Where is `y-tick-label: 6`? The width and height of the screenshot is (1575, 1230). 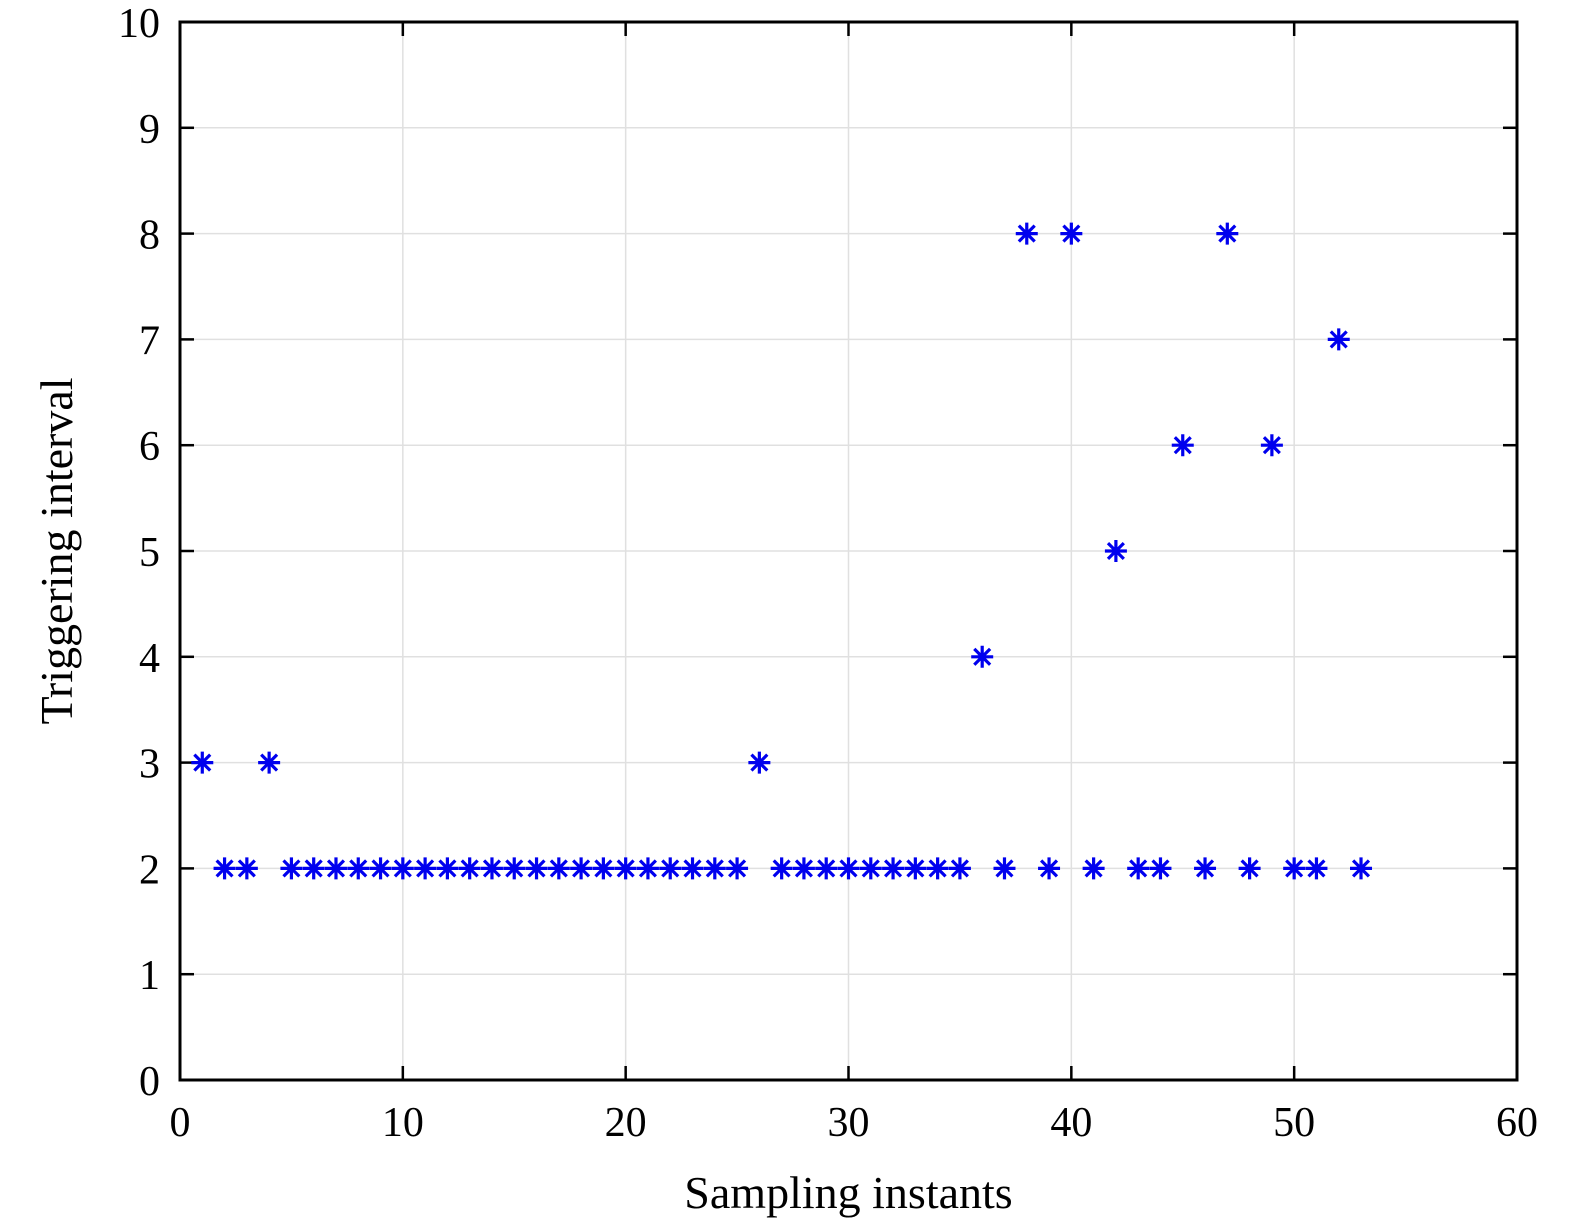
y-tick-label: 6 is located at coordinates (149, 447).